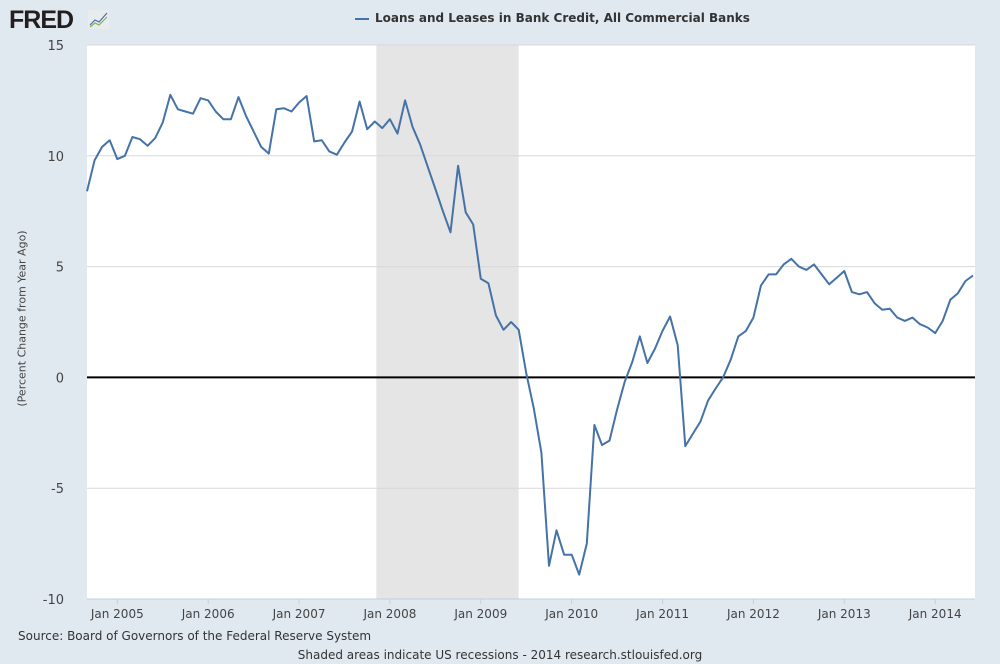  I want to click on x-tick-label: Jan 2007, so click(299, 614).